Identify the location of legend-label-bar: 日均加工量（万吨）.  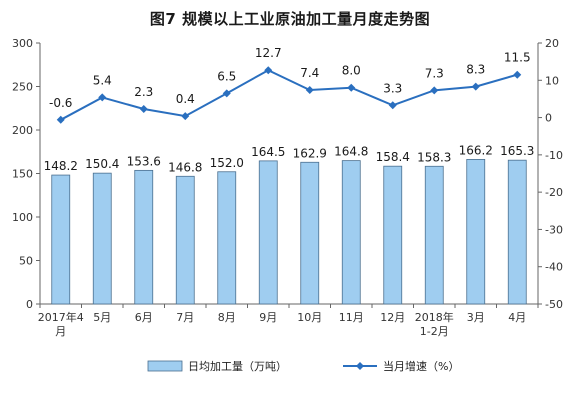
(237, 366).